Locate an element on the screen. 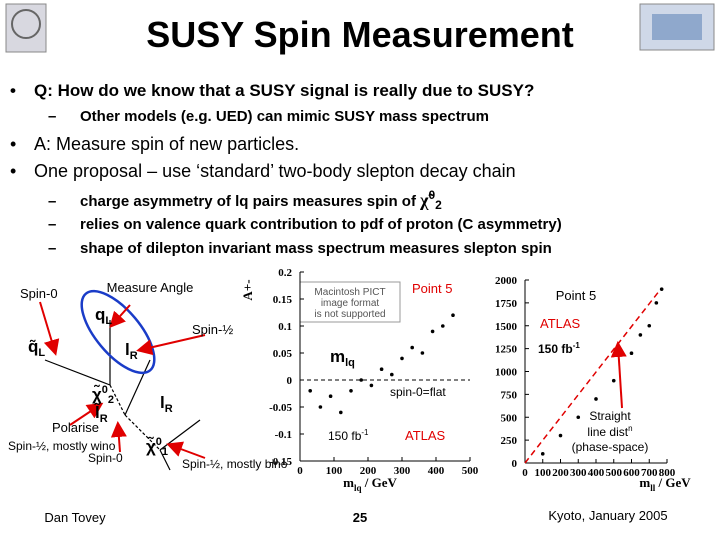 This screenshot has width=720, height=540. y-tick-label: 2000 is located at coordinates (506, 281).